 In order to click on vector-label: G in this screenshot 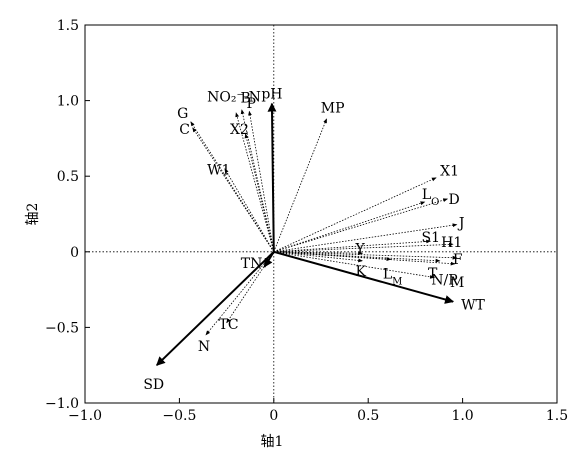, I will do `click(182, 114)`.